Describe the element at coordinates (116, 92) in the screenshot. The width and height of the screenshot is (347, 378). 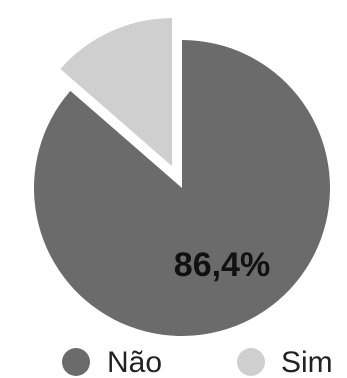
I see `pie-slice-sim` at that location.